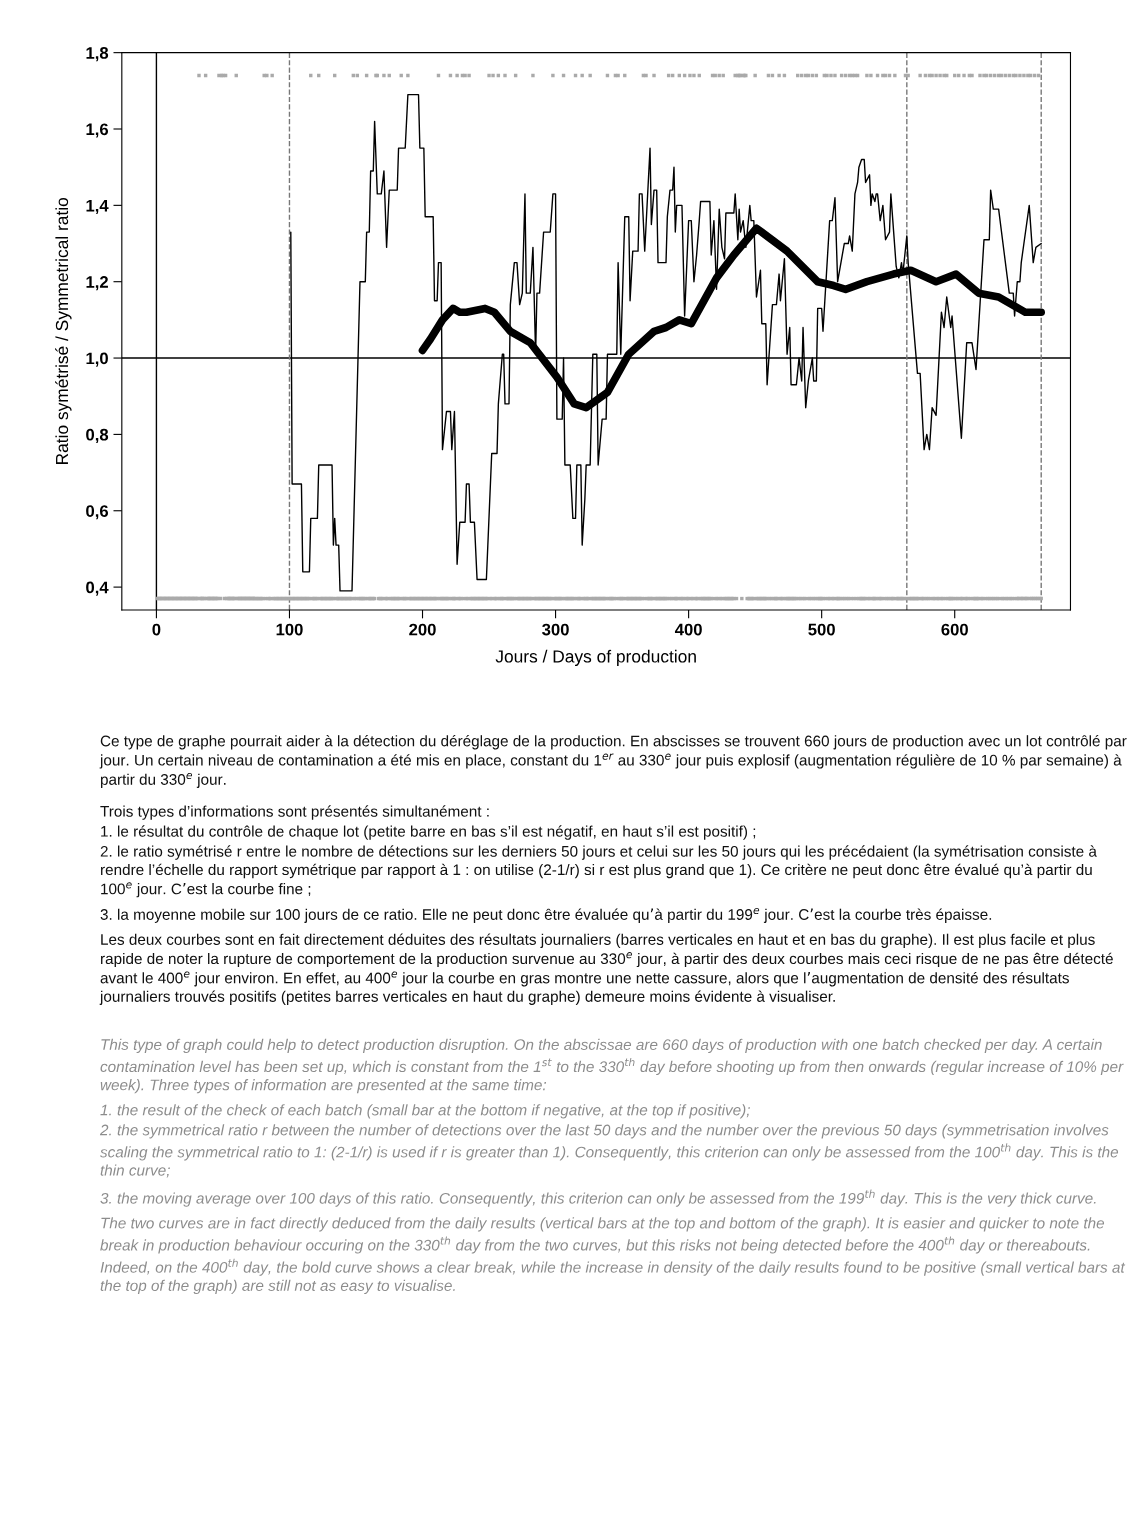 This screenshot has width=1128, height=1535. I want to click on y-tick-label: 1,6, so click(97, 130).